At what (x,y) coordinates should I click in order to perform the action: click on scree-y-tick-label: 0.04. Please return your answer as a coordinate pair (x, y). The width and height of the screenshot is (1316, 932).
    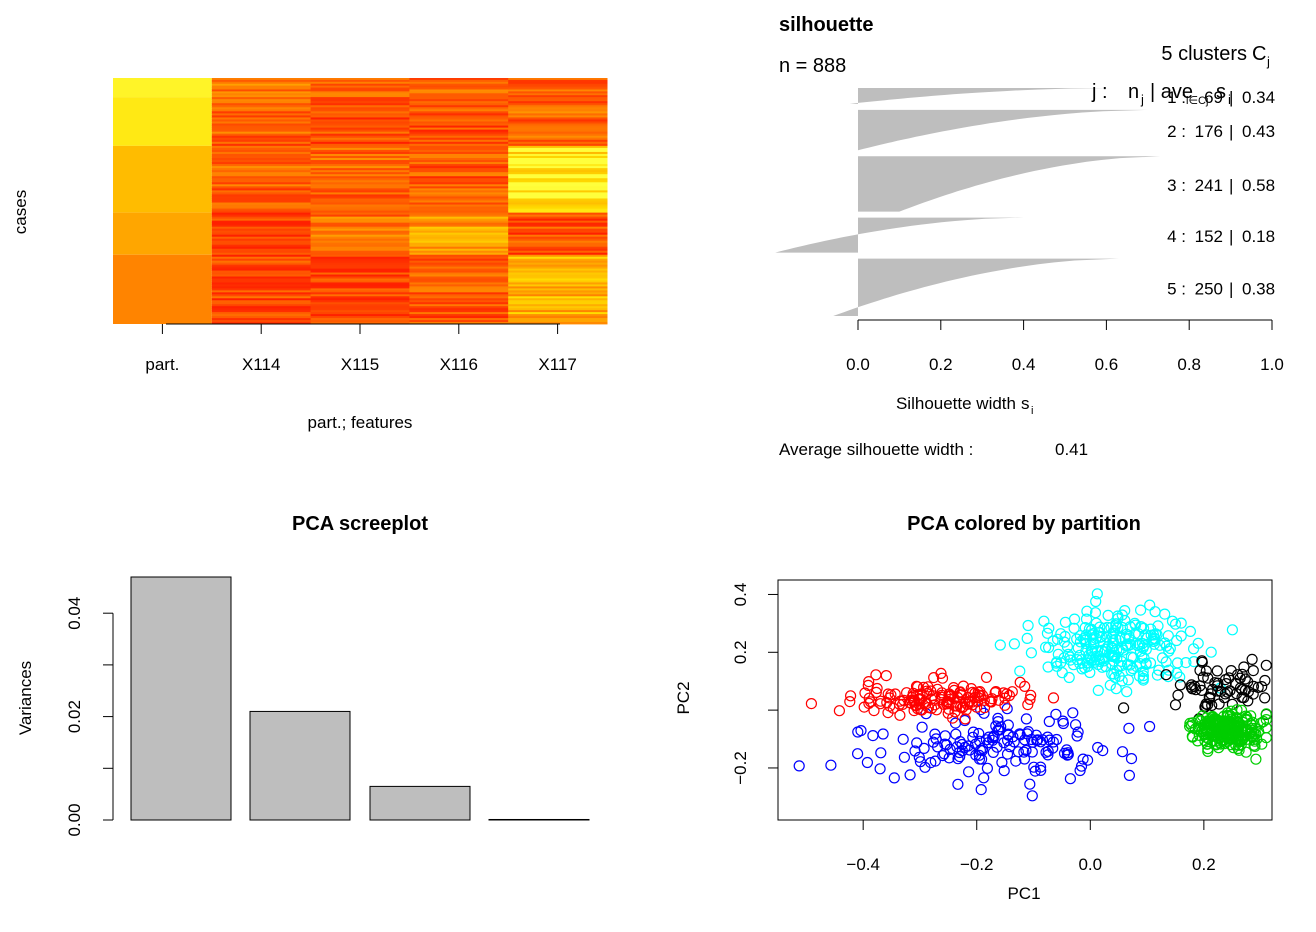
    Looking at the image, I should click on (74, 613).